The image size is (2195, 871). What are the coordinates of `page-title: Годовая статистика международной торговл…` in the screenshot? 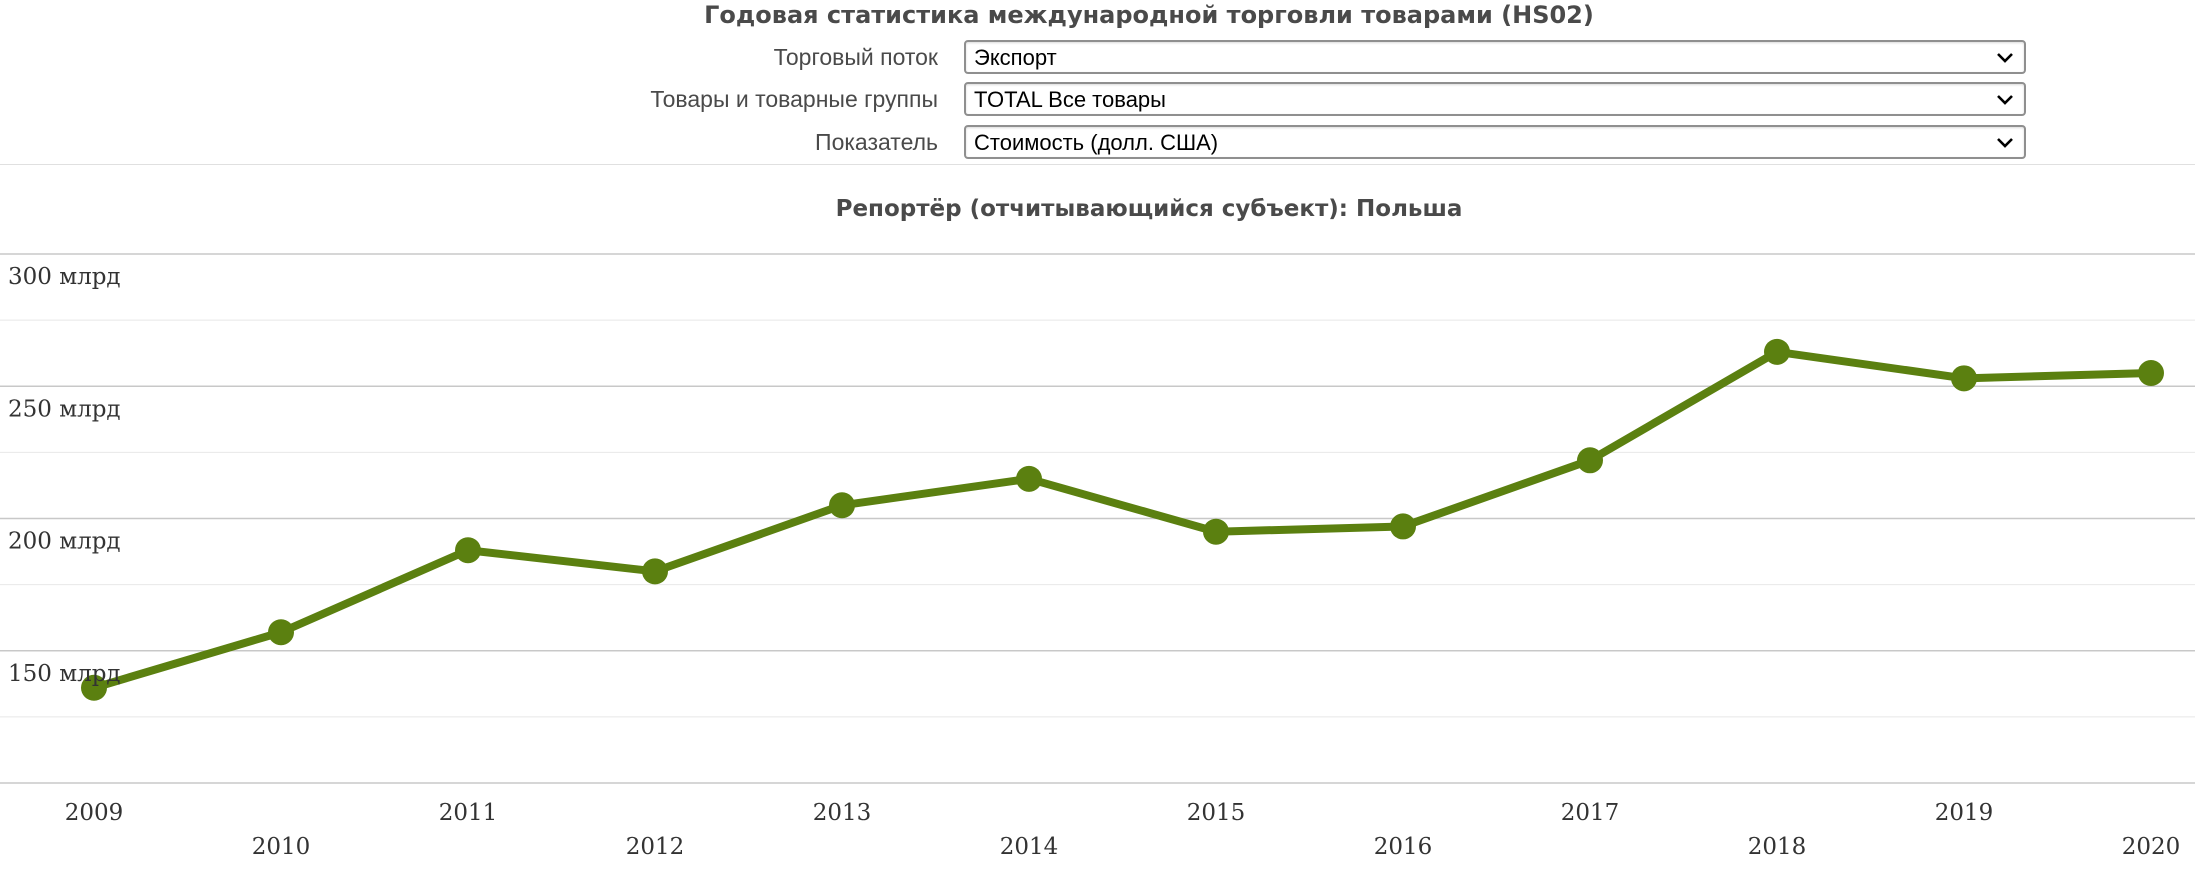 It's located at (1149, 15).